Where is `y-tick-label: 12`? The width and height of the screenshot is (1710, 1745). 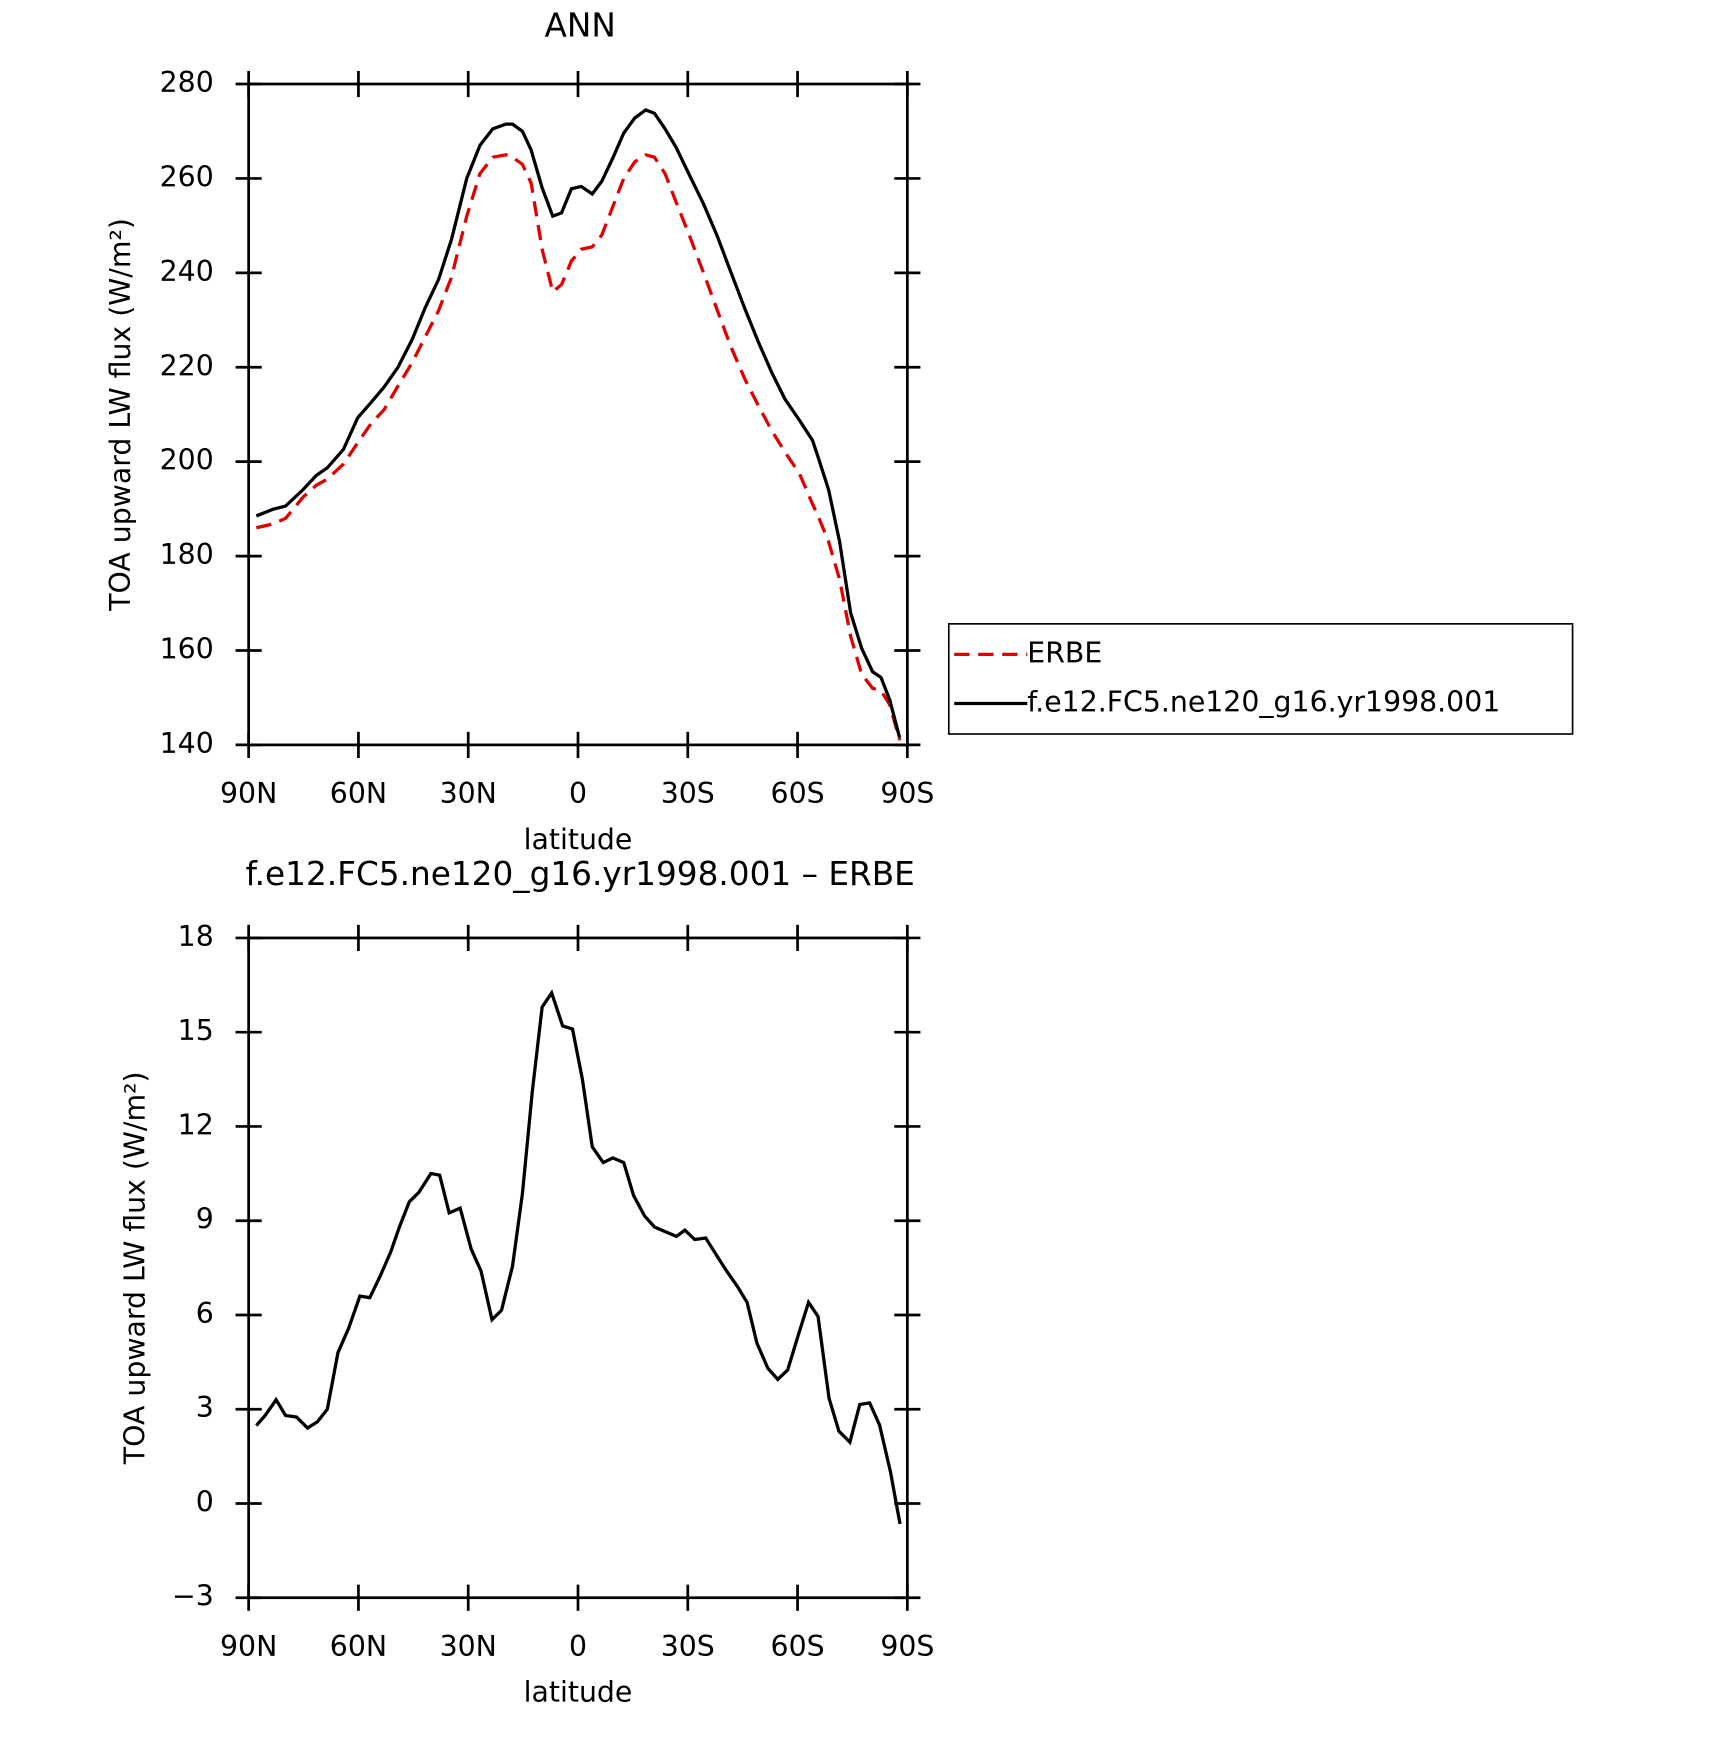
y-tick-label: 12 is located at coordinates (196, 1124).